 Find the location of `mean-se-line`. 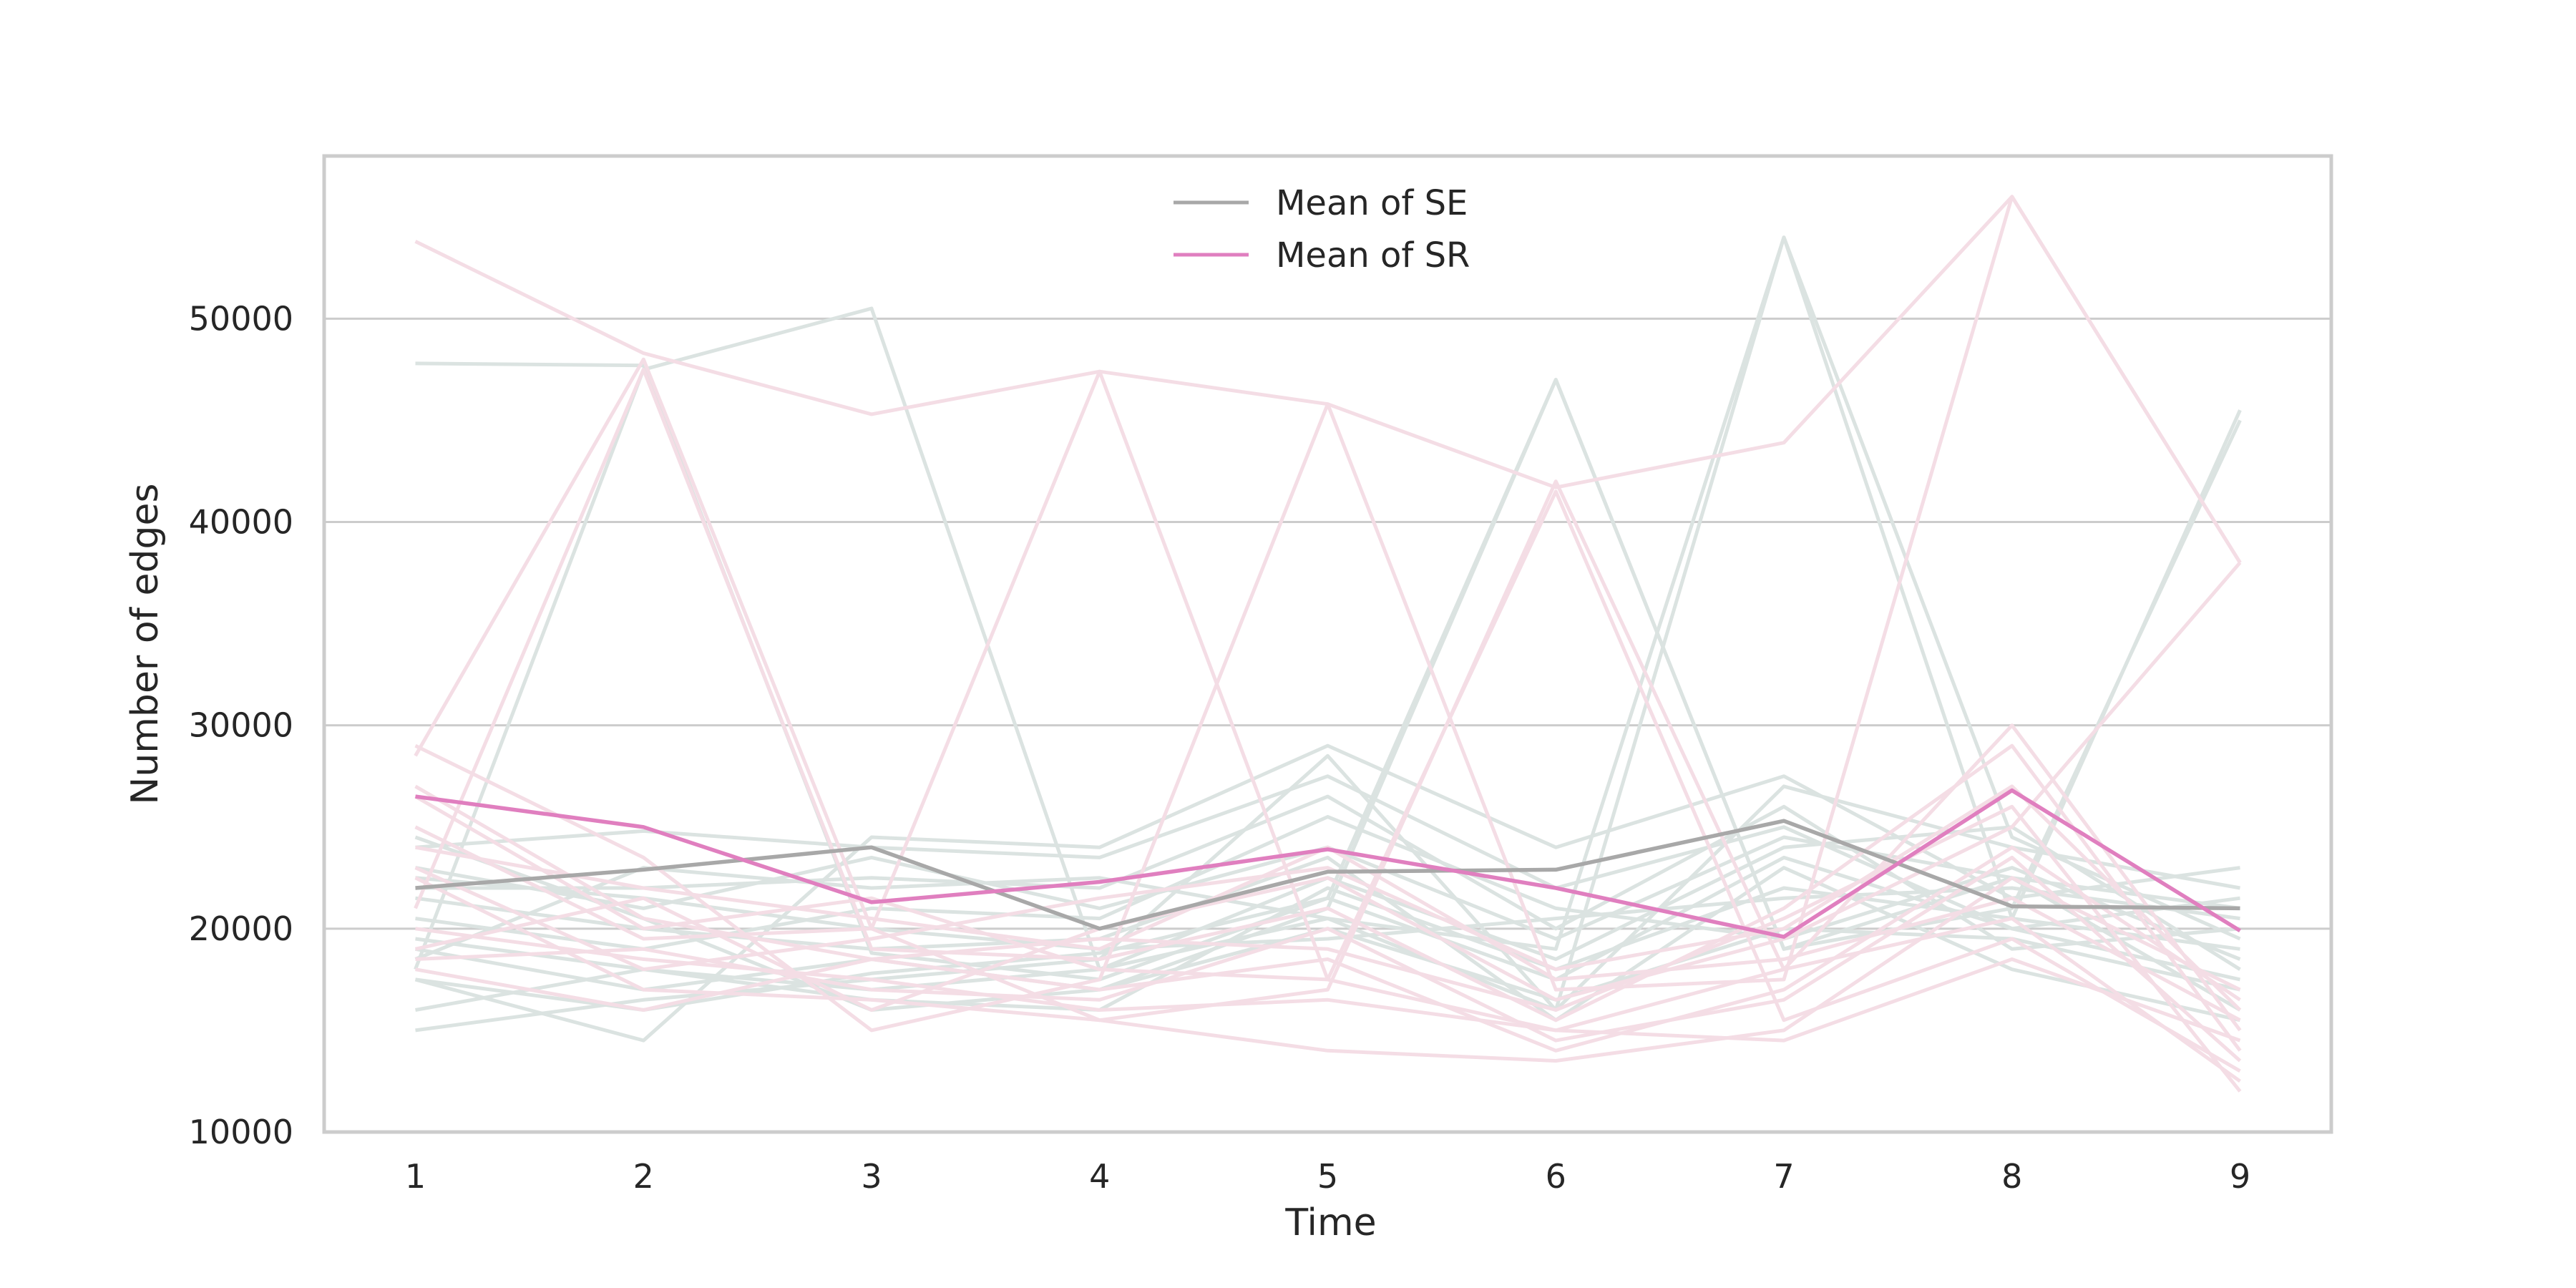

mean-se-line is located at coordinates (1327, 875).